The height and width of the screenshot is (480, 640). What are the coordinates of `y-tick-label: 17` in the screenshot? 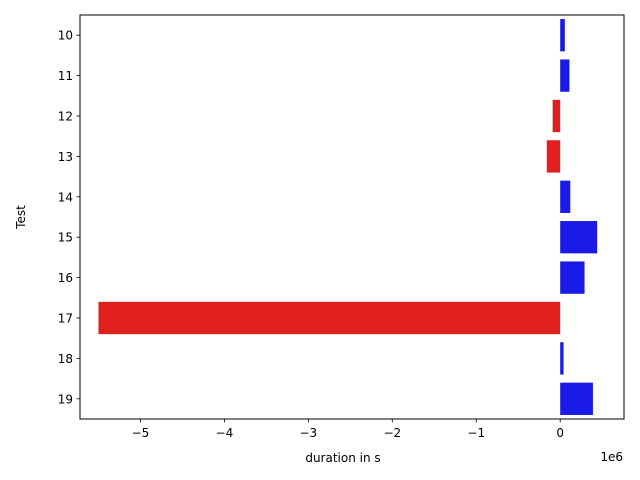 It's located at (65, 319).